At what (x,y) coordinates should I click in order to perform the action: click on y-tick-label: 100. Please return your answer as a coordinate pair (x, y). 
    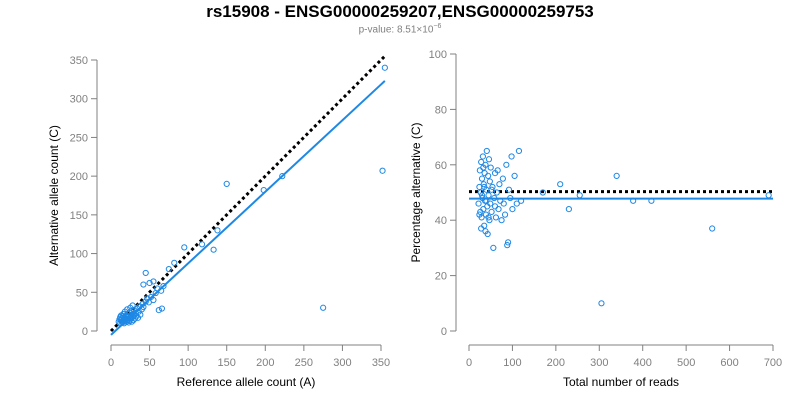
    Looking at the image, I should click on (79, 255).